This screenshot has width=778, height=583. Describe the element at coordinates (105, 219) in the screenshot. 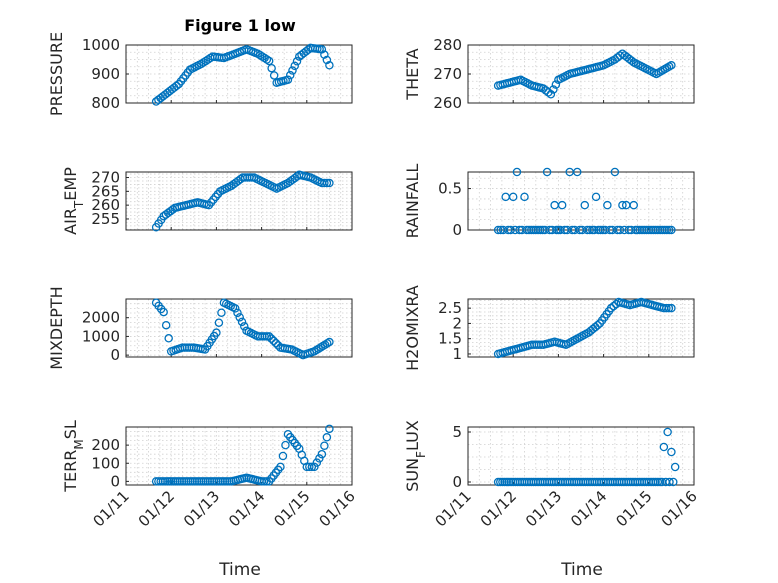

I see `y-tick-label: 255` at that location.